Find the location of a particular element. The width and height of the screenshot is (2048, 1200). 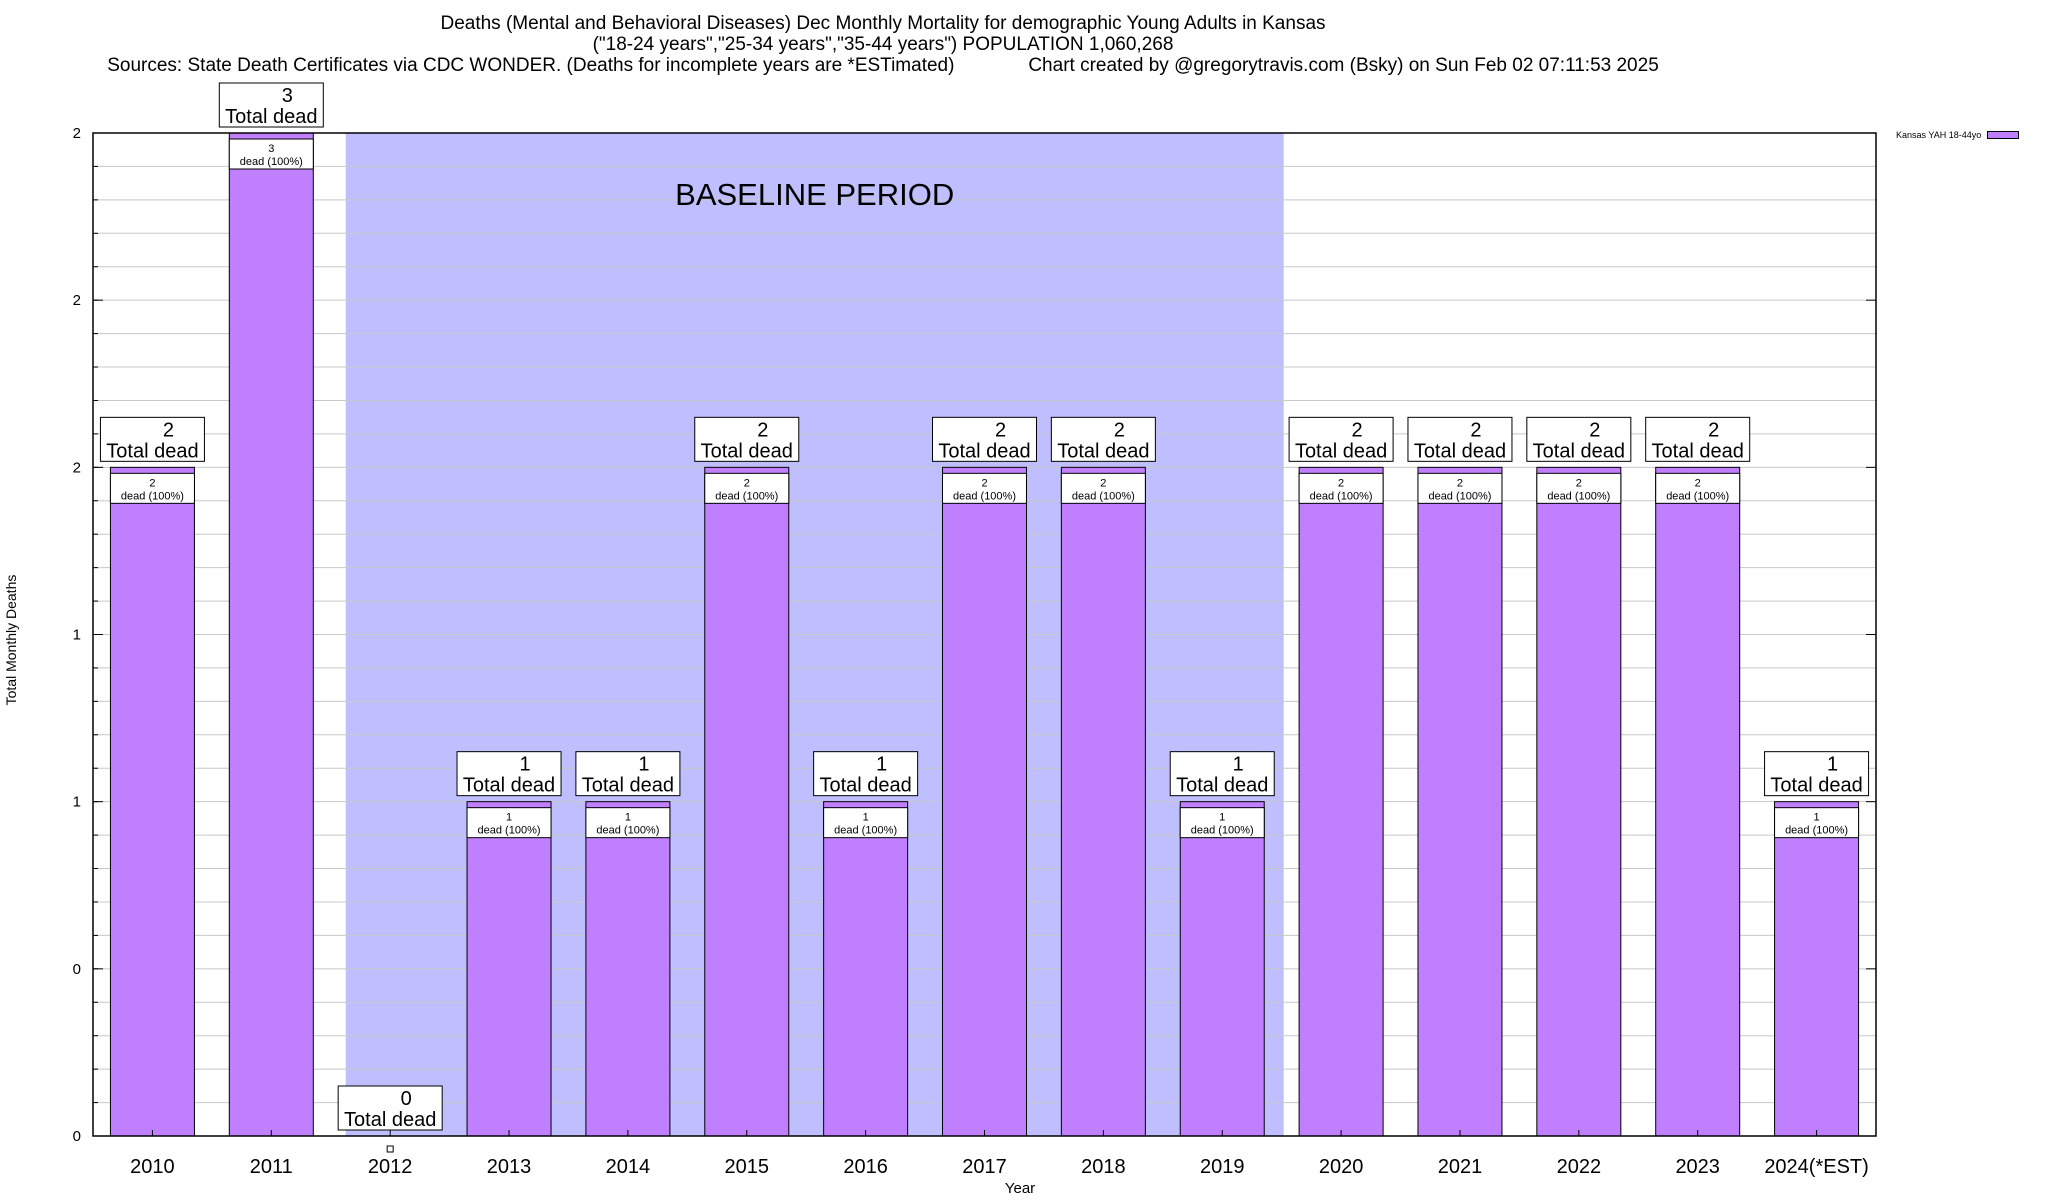

bar-2010 is located at coordinates (152, 801).